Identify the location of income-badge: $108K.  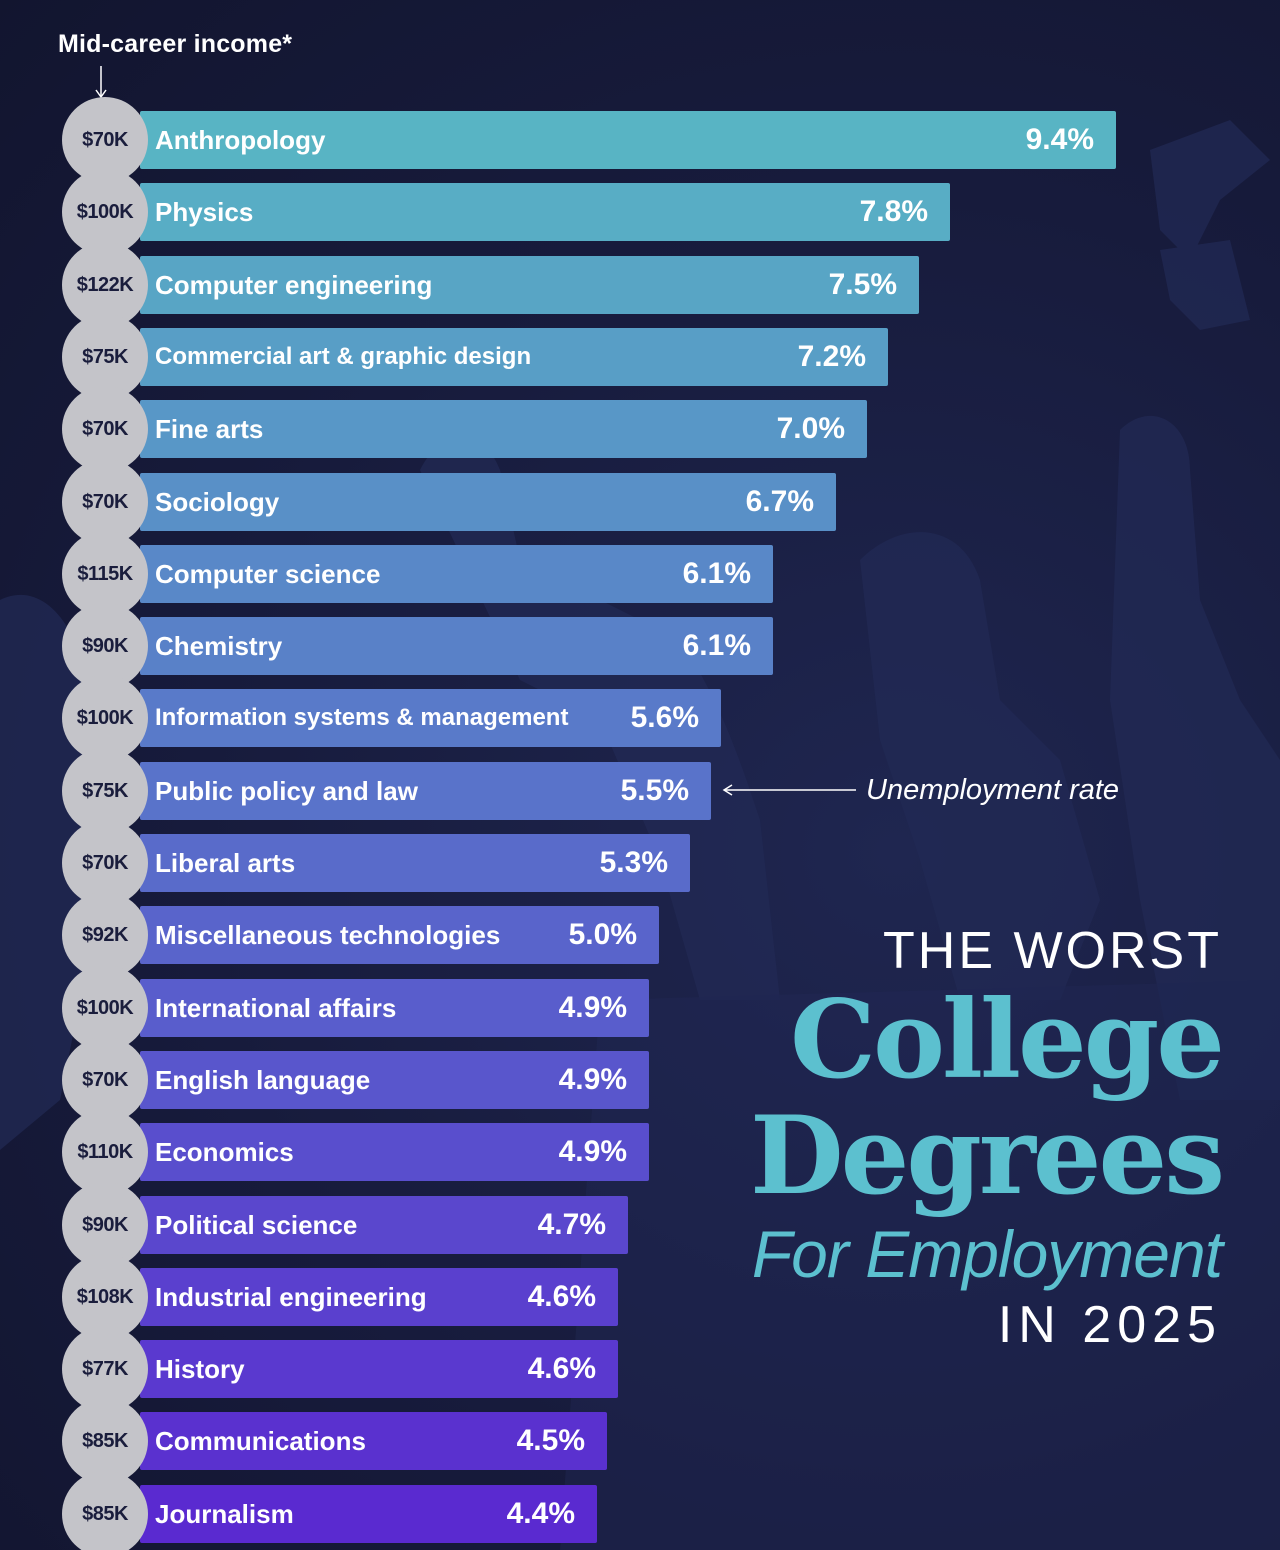
(105, 1297).